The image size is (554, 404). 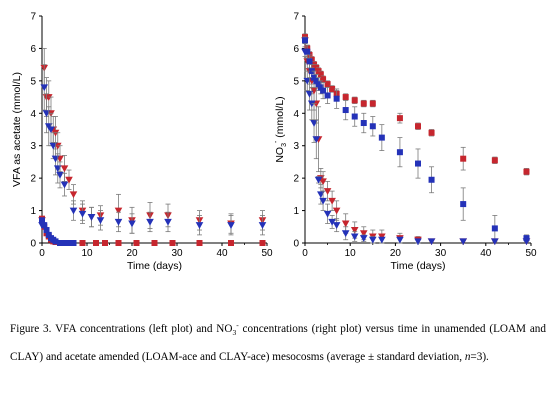 What do you see at coordinates (351, 253) in the screenshot?
I see `x-tick-label: 10` at bounding box center [351, 253].